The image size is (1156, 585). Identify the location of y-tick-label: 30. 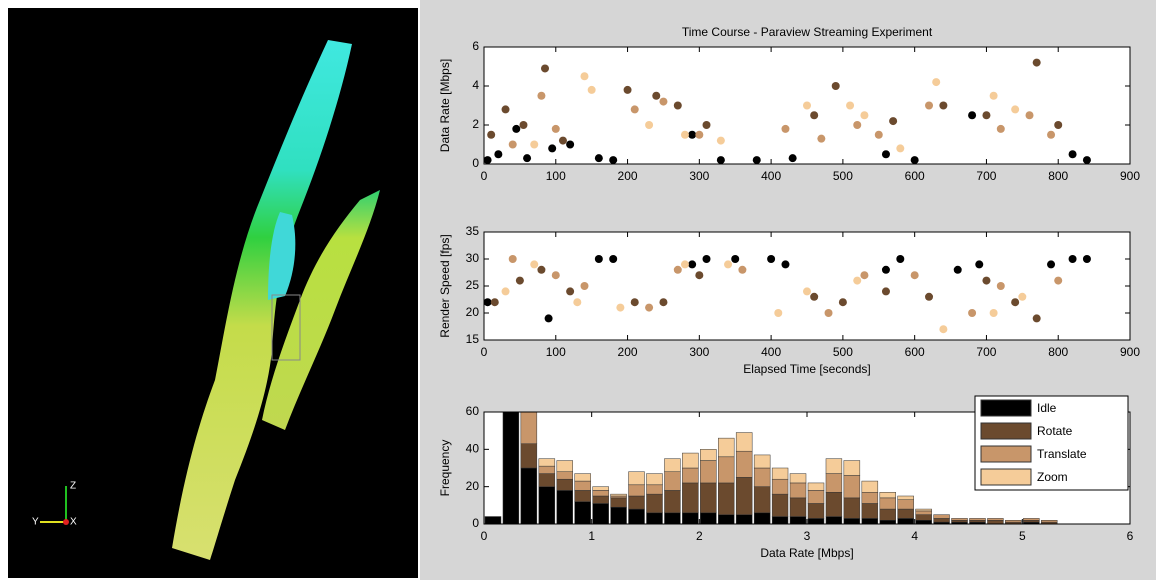
(473, 258).